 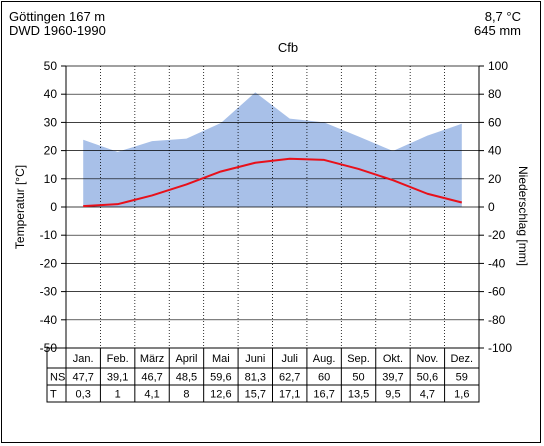 I want to click on left-tick-label: 40, so click(x=51, y=94).